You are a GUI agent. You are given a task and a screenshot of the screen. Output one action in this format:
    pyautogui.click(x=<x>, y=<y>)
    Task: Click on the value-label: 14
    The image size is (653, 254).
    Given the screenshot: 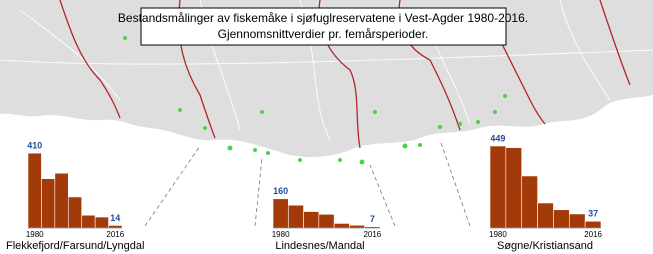 What is the action you would take?
    pyautogui.click(x=115, y=218)
    